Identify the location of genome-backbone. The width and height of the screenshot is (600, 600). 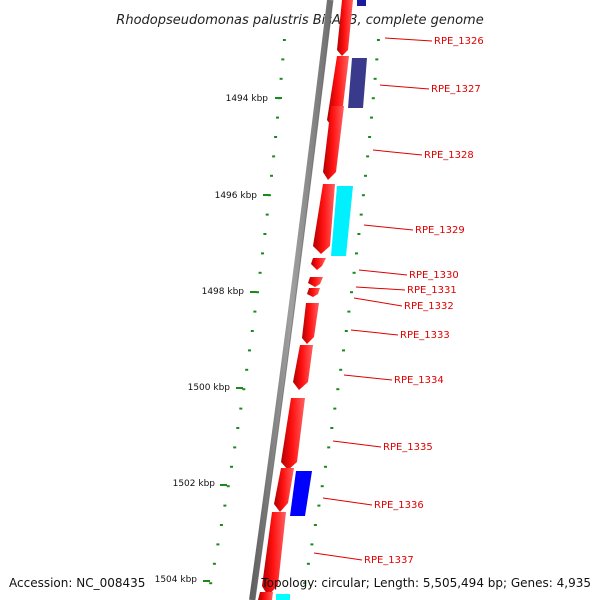
(291, 300).